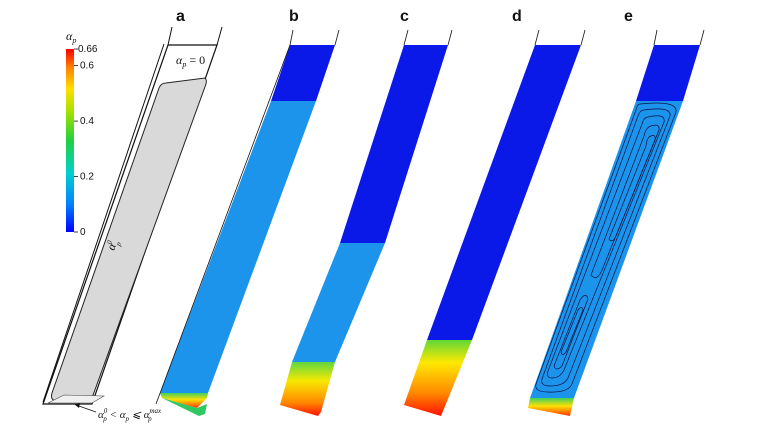  Describe the element at coordinates (628, 16) in the screenshot. I see `panel-label-e: e` at that location.